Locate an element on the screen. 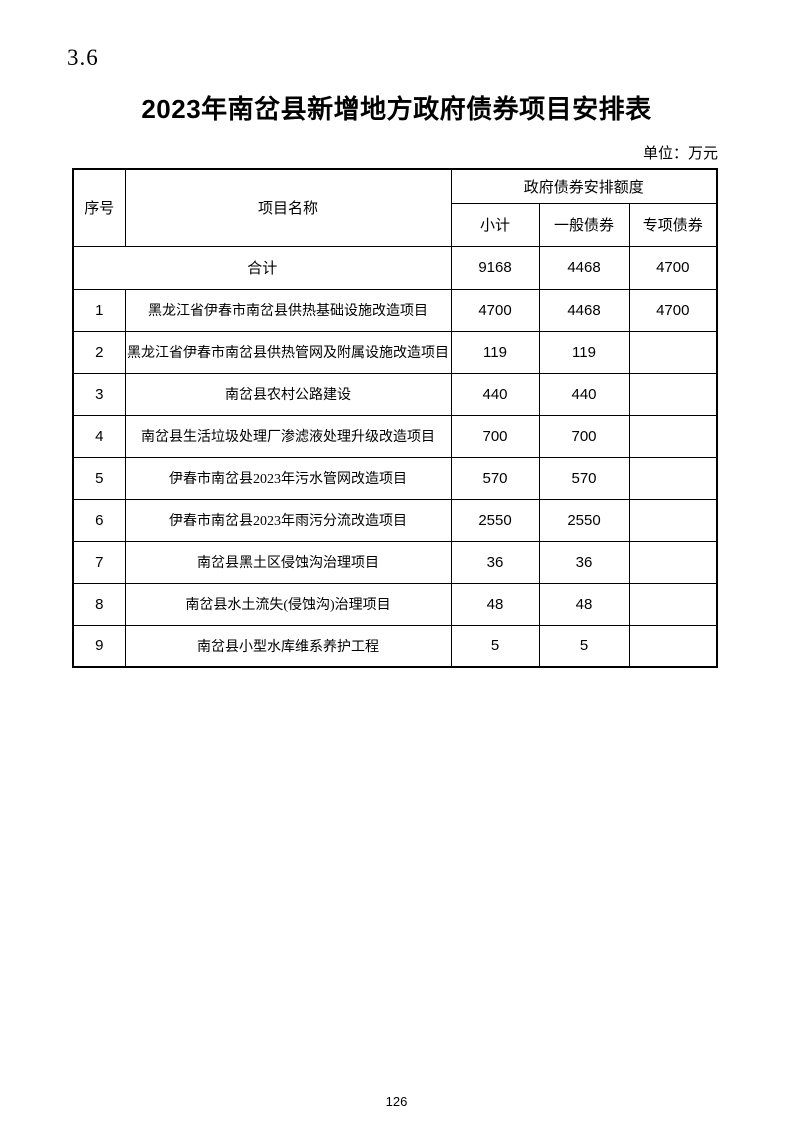 Image resolution: width=793 pixels, height=1122 pixels. cell-project-name: 南岔县小型水库维系养护工程 is located at coordinates (288, 646).